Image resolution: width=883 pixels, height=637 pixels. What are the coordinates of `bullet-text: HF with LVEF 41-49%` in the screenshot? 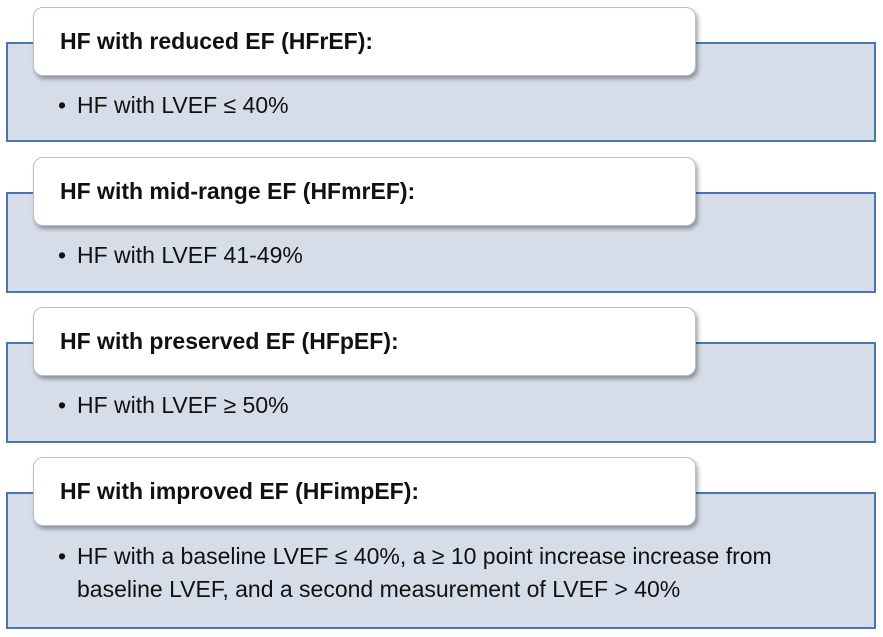 It's located at (458, 255).